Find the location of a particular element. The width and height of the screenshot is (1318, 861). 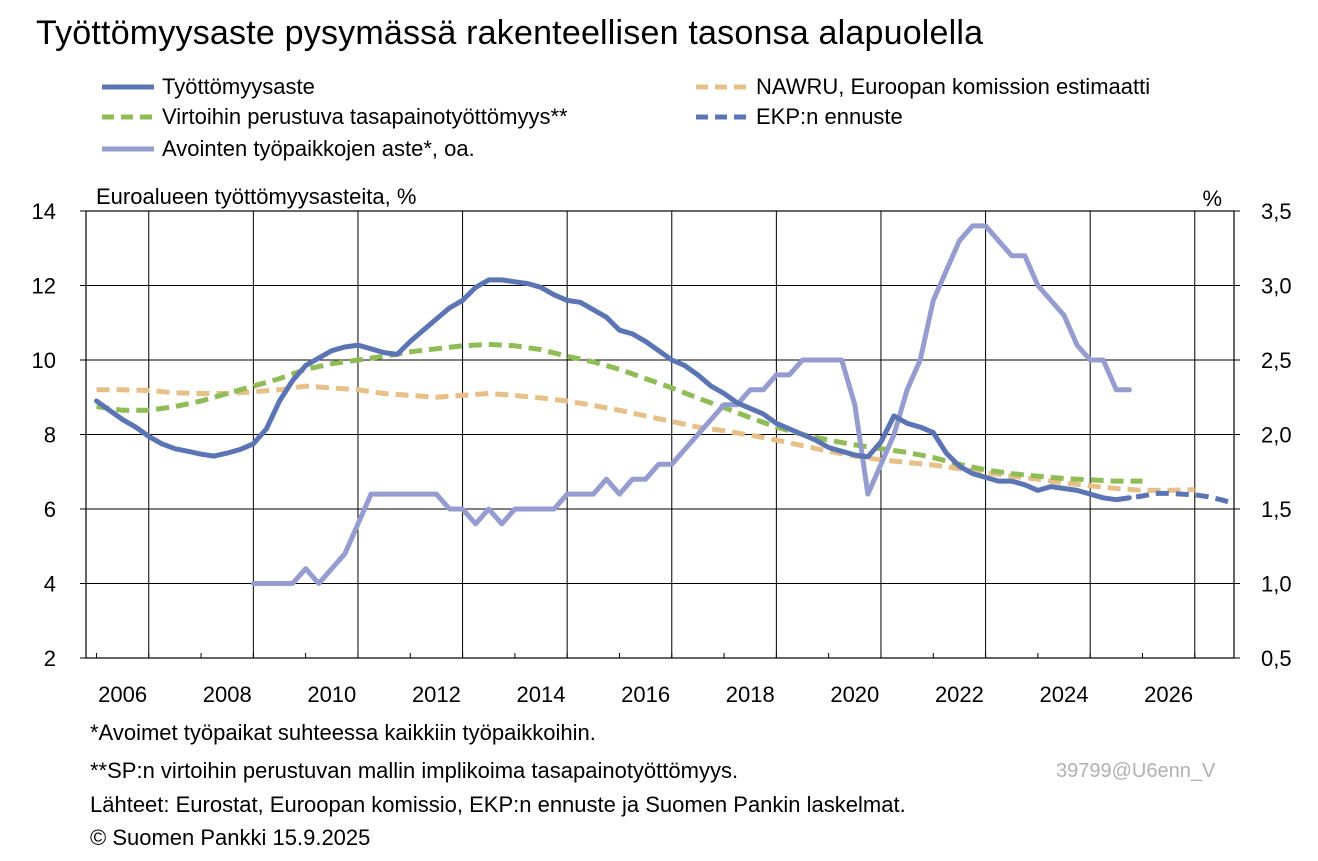

legend-label: EKP:n ennuste is located at coordinates (829, 116).